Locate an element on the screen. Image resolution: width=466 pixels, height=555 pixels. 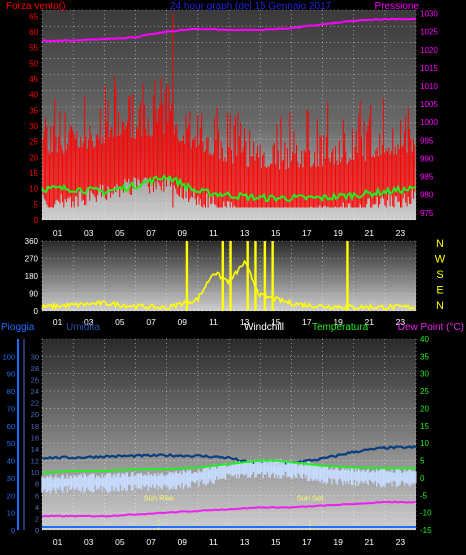
panel3-x-tick: 03 is located at coordinates (89, 542).